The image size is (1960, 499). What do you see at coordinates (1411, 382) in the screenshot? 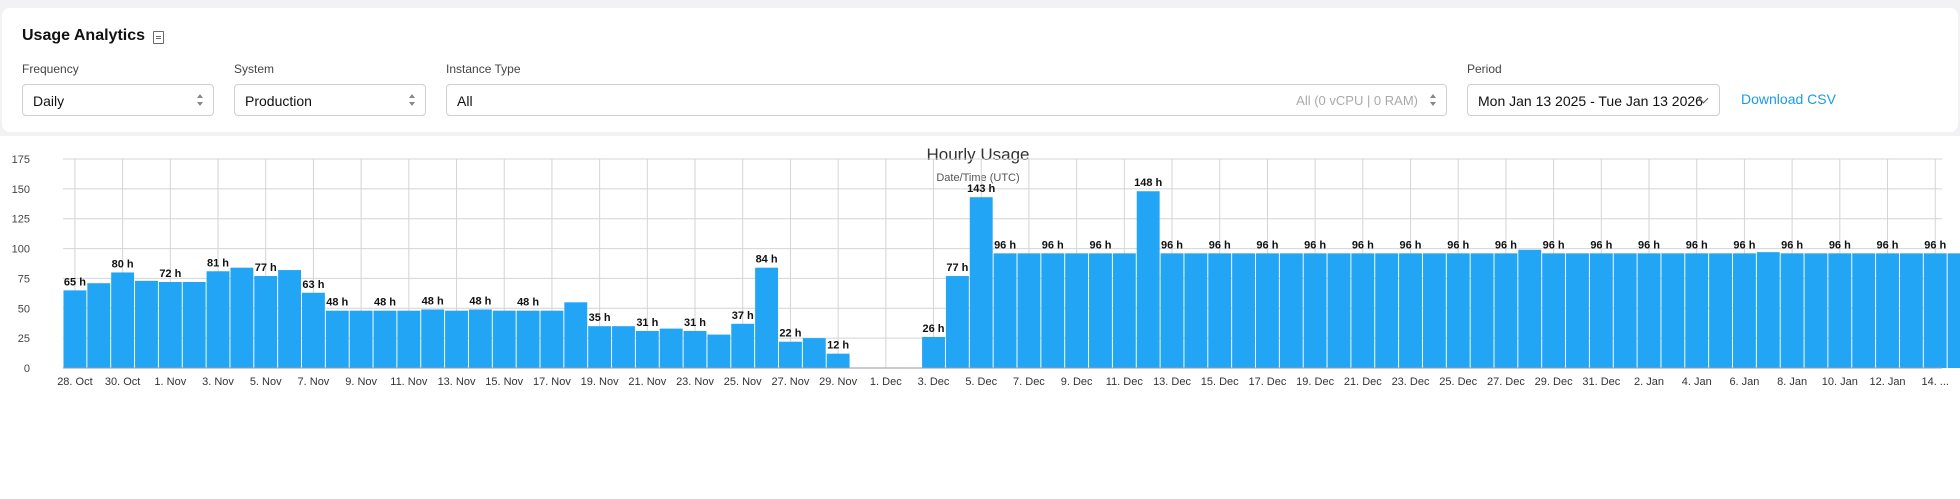
I see `x-tick-label: 23. Dec` at bounding box center [1411, 382].